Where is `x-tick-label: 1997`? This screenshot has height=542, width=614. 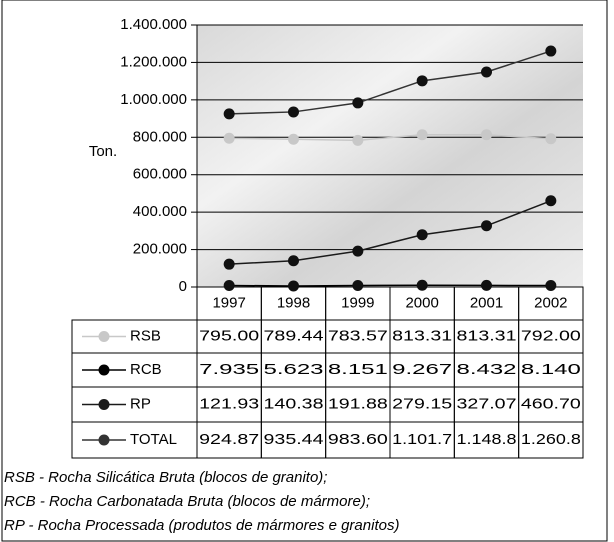
x-tick-label: 1997 is located at coordinates (228, 302).